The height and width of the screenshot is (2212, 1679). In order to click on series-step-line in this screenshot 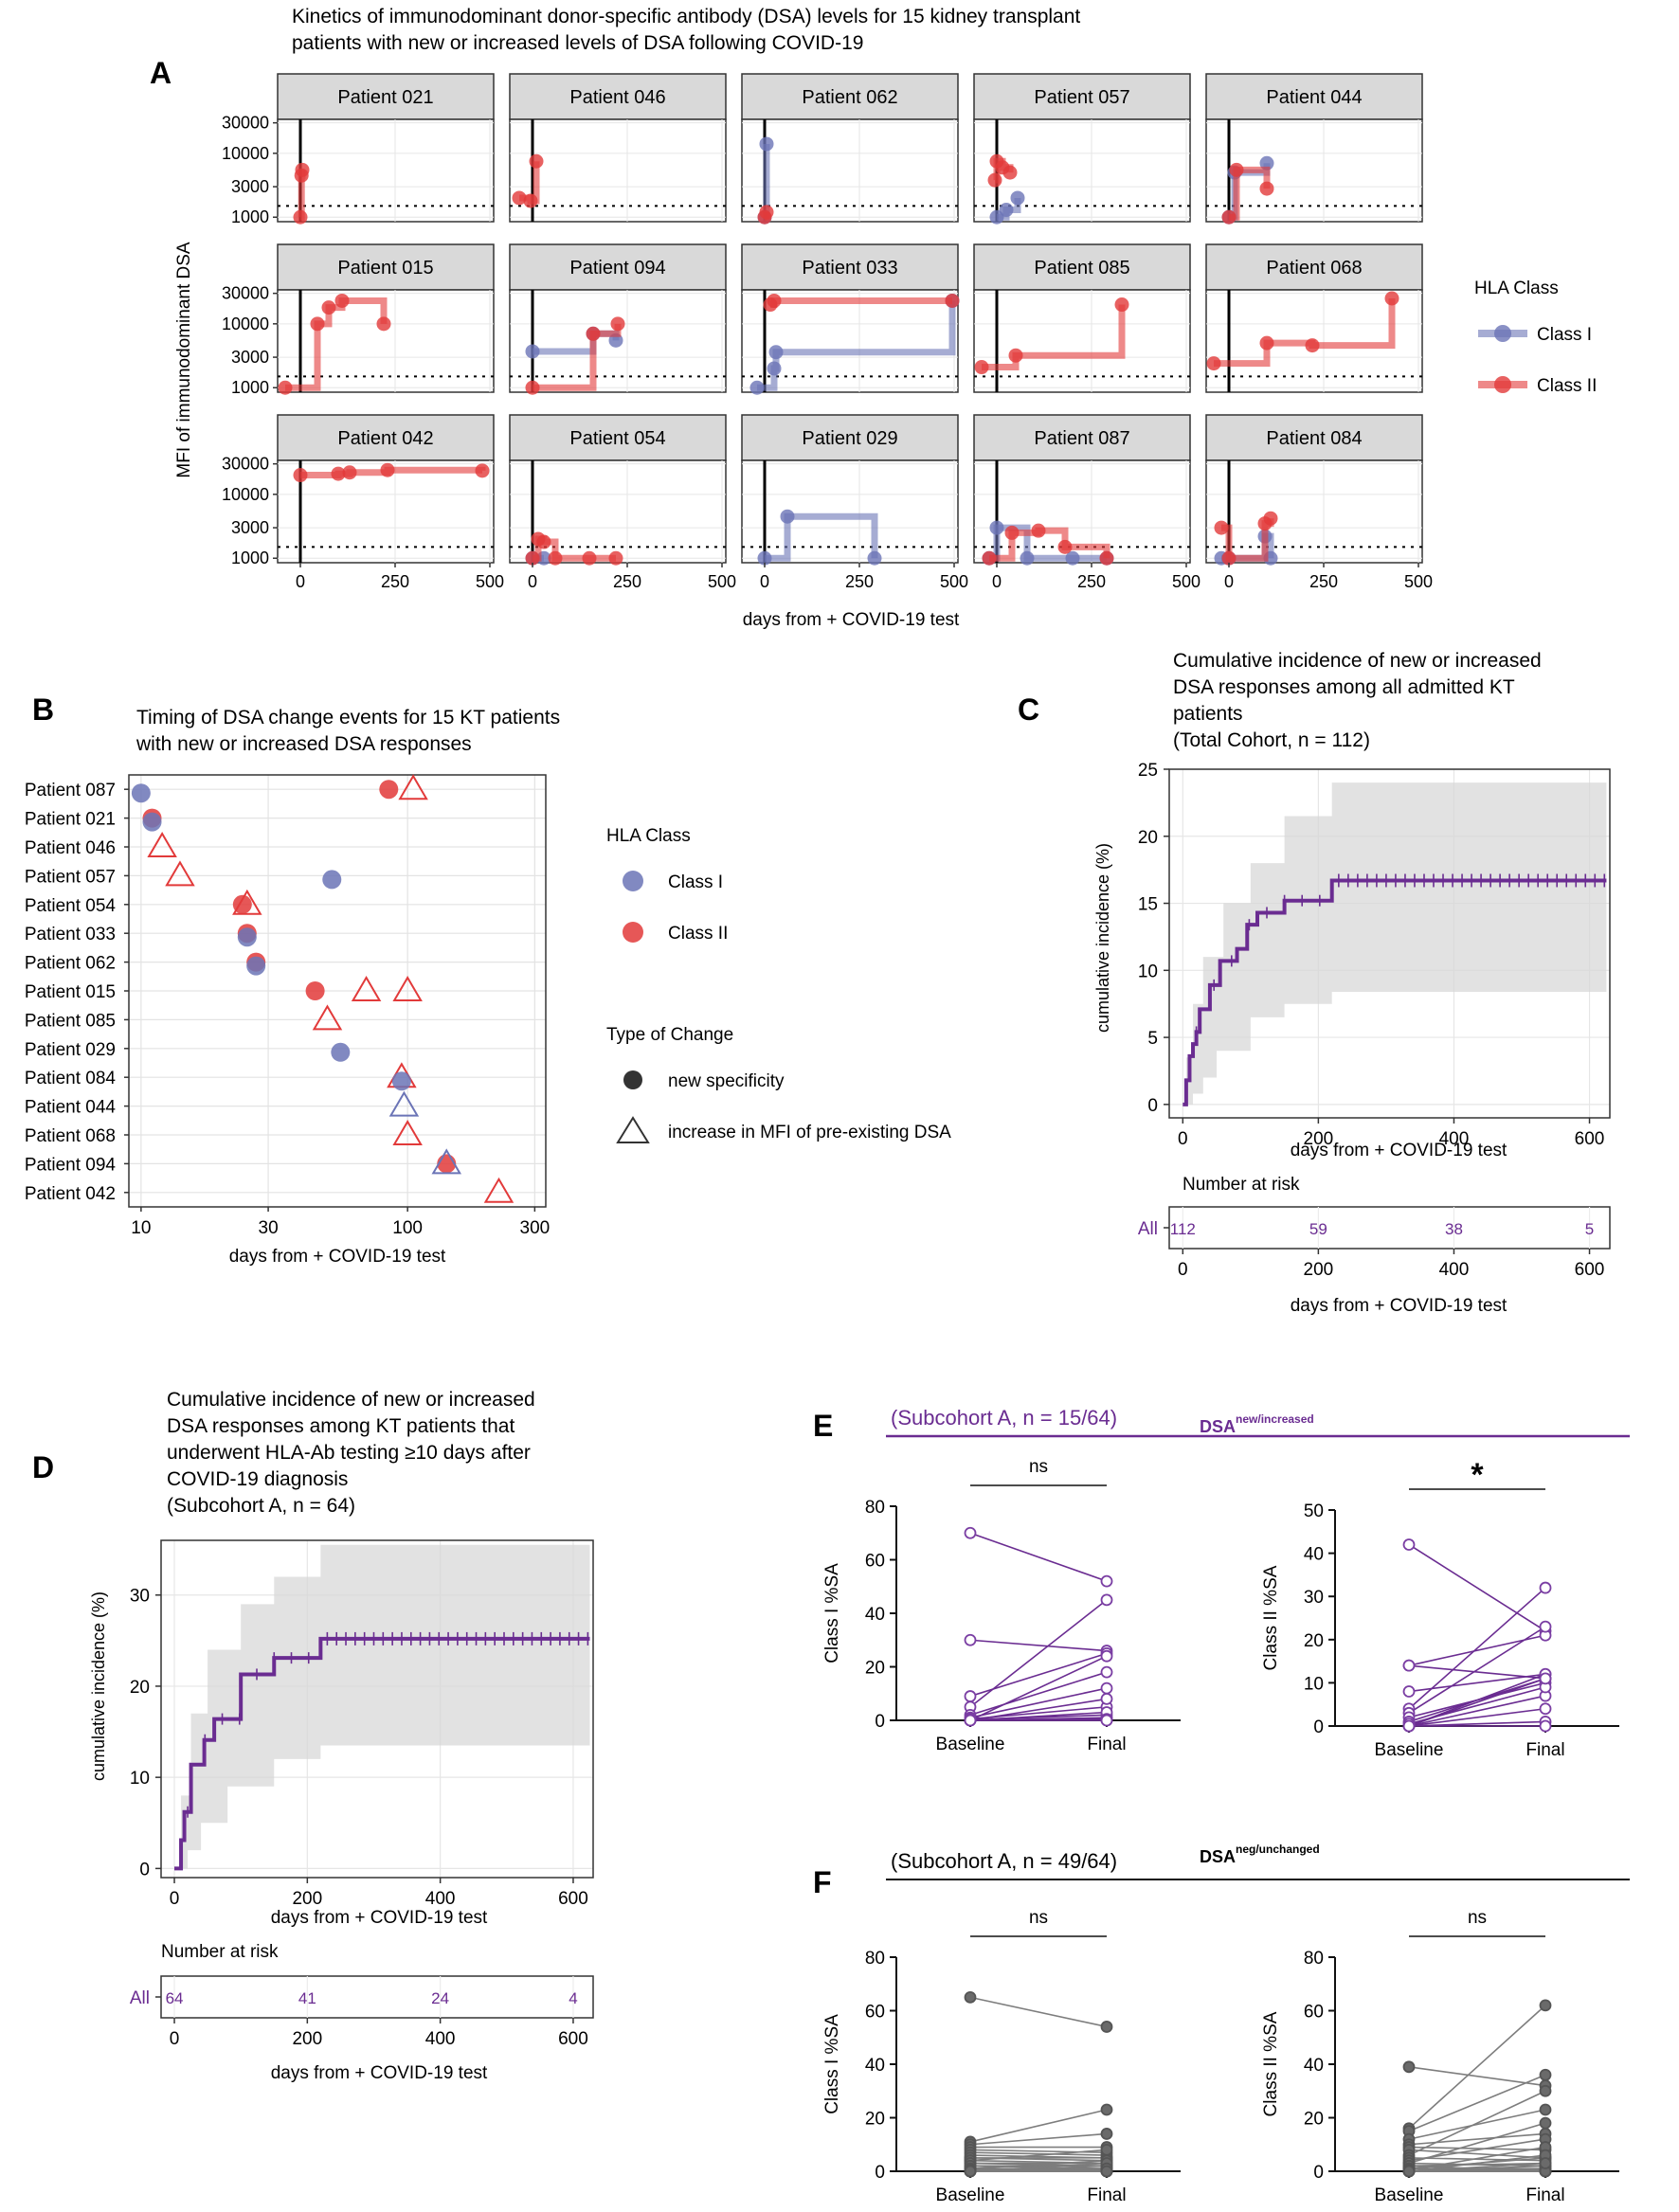, I will do `click(861, 303)`.